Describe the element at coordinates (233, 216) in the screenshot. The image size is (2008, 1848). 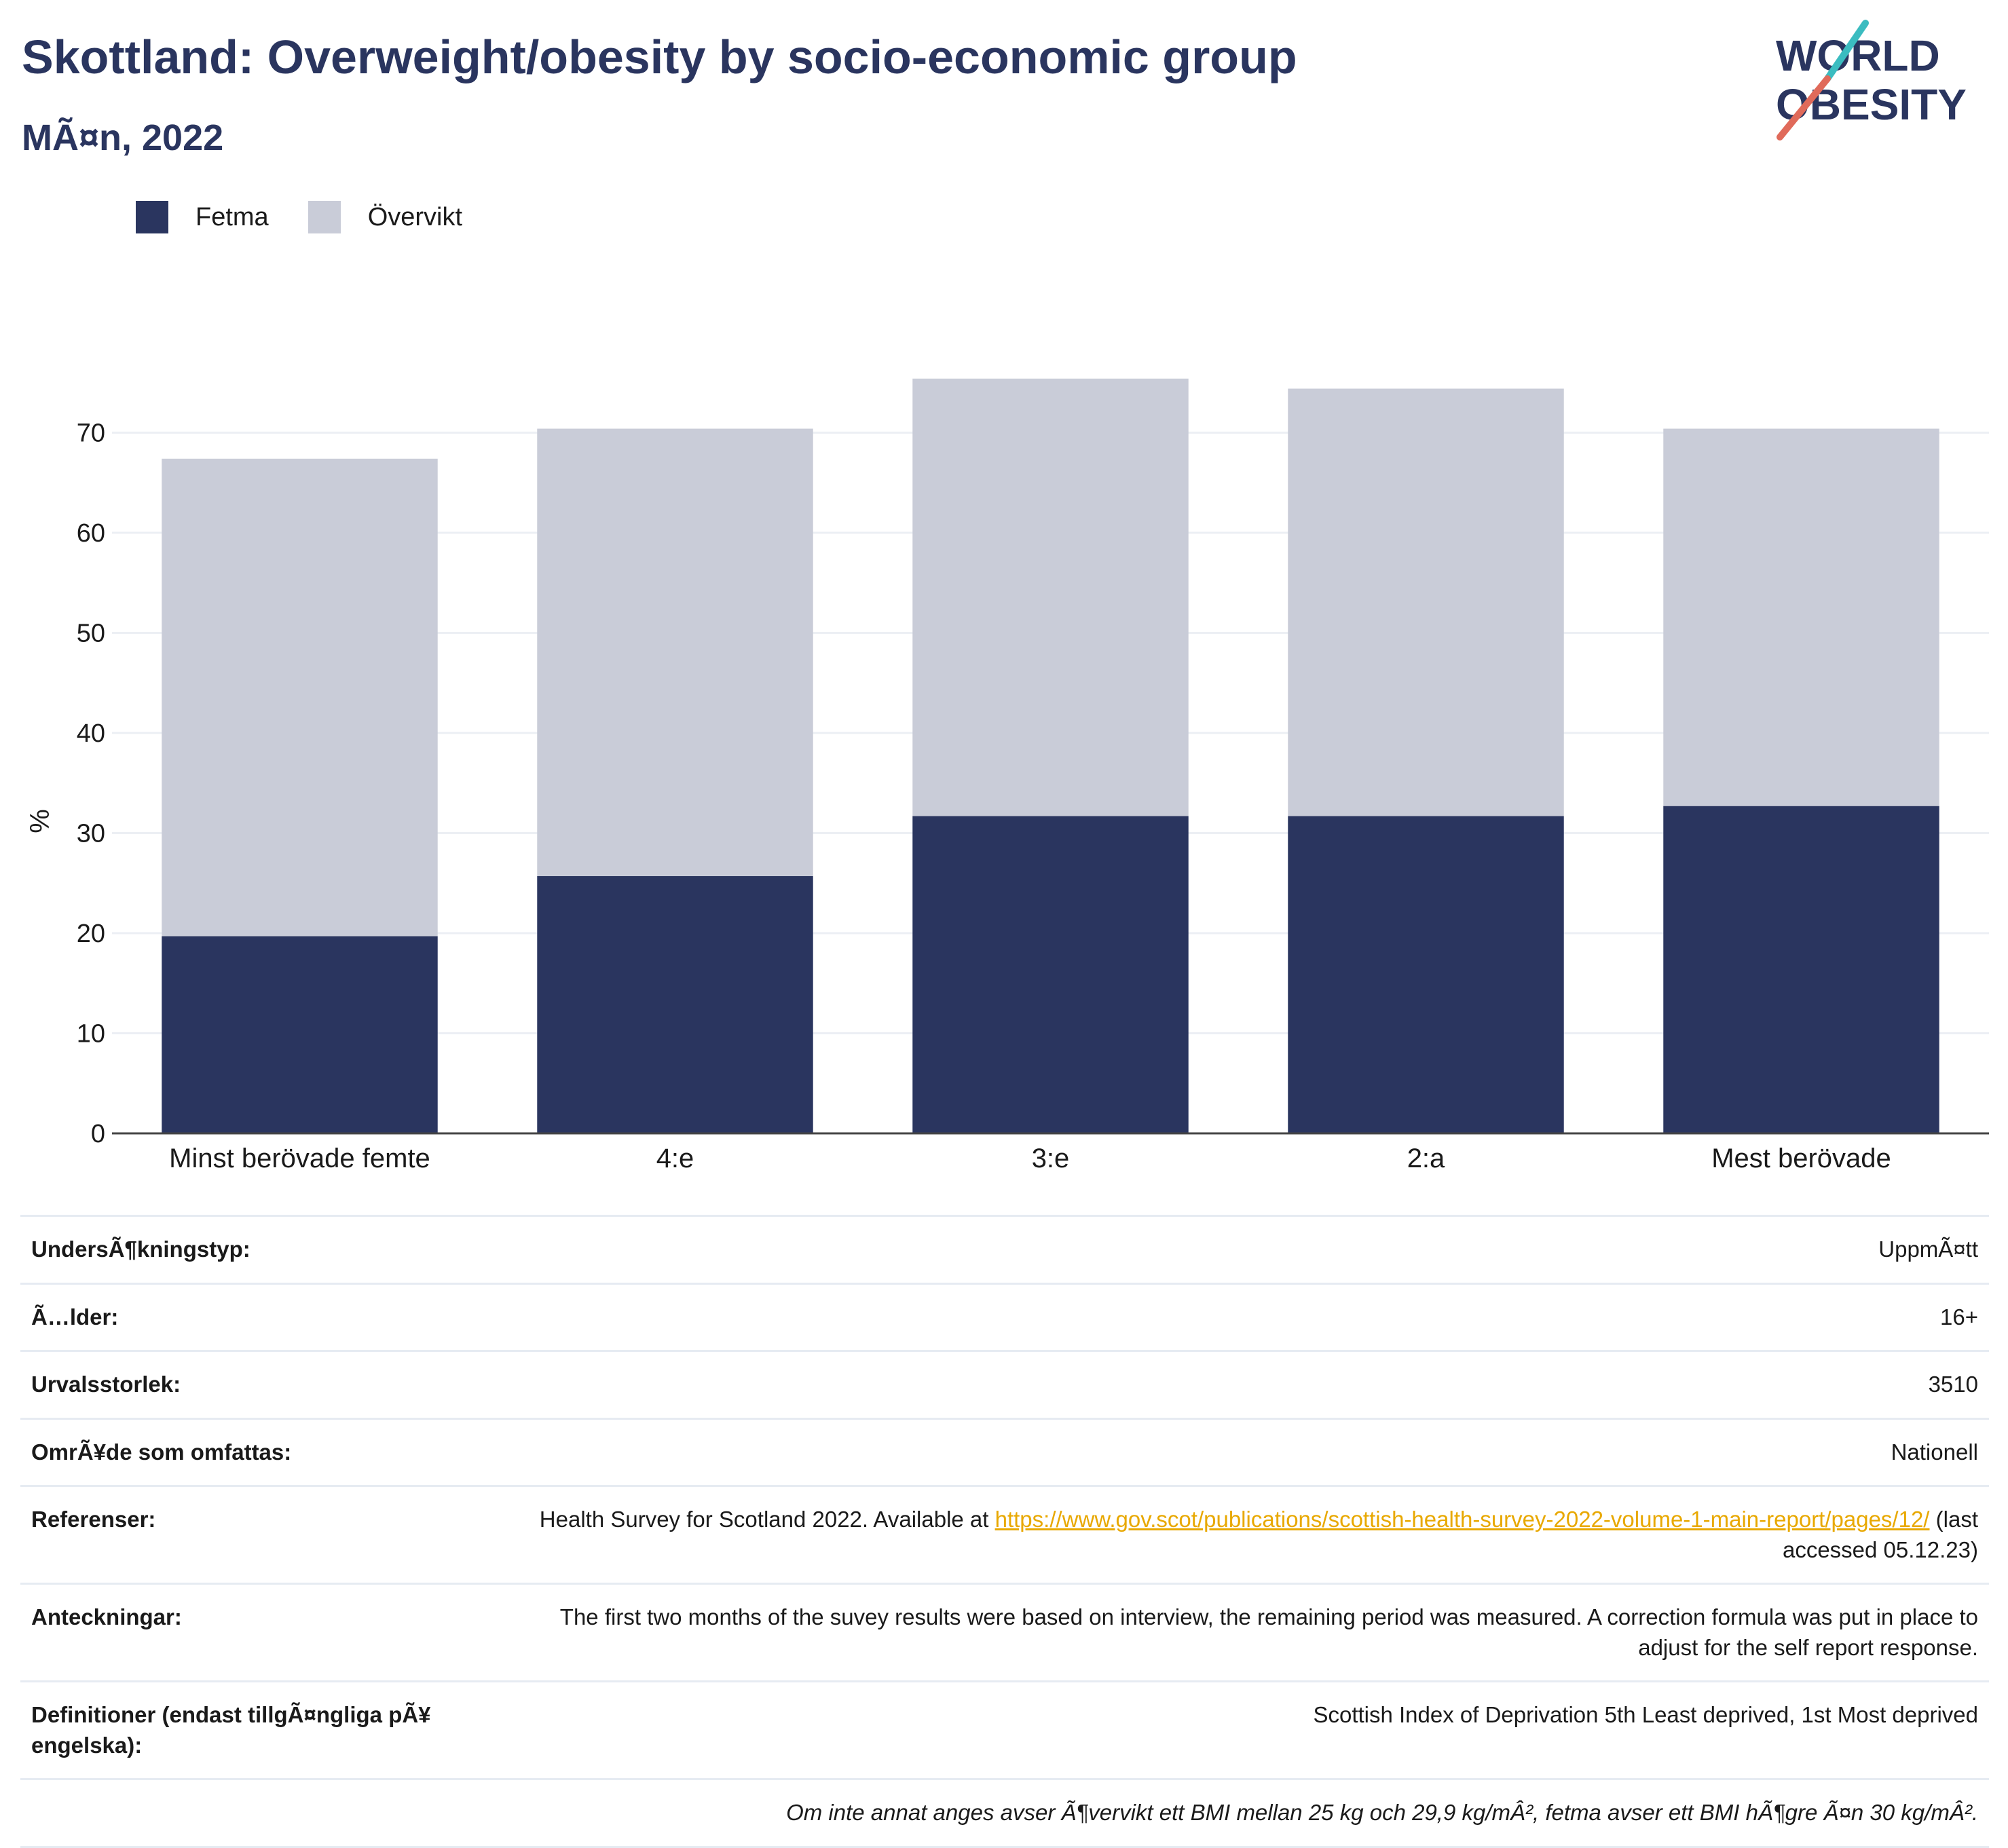
I see `legend-label-fetma: Fetma` at that location.